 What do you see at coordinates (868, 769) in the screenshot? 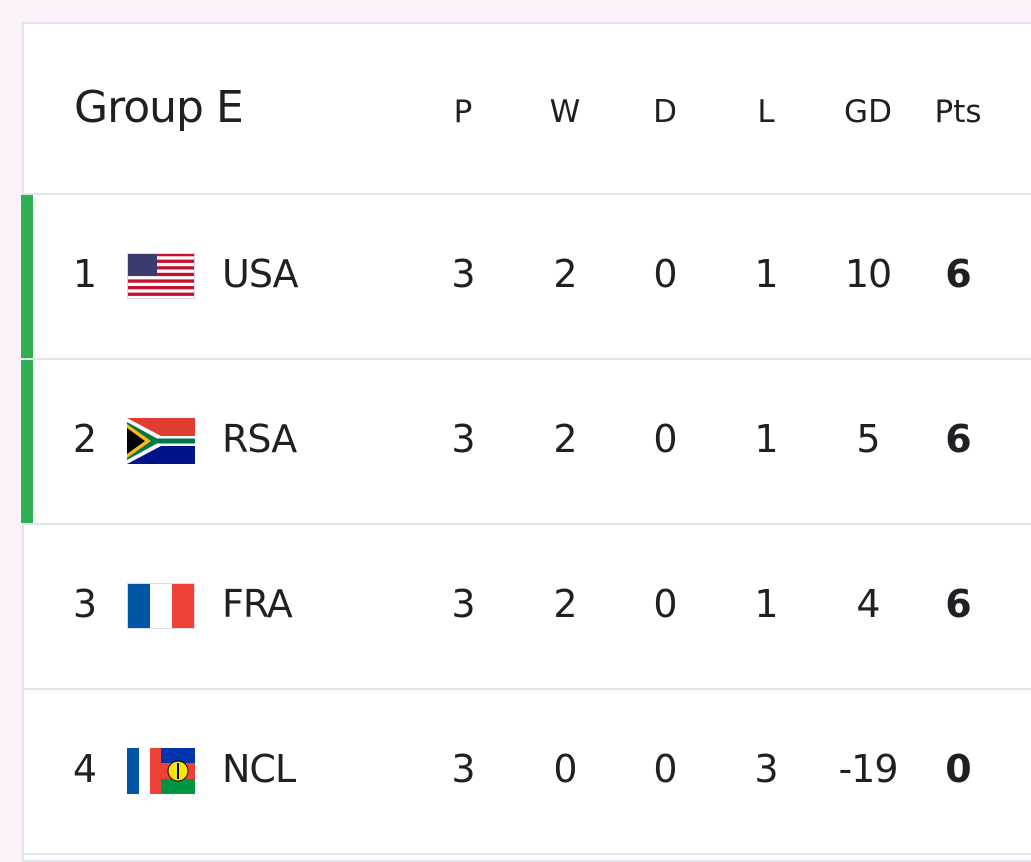
I see `stat-cell: -19` at bounding box center [868, 769].